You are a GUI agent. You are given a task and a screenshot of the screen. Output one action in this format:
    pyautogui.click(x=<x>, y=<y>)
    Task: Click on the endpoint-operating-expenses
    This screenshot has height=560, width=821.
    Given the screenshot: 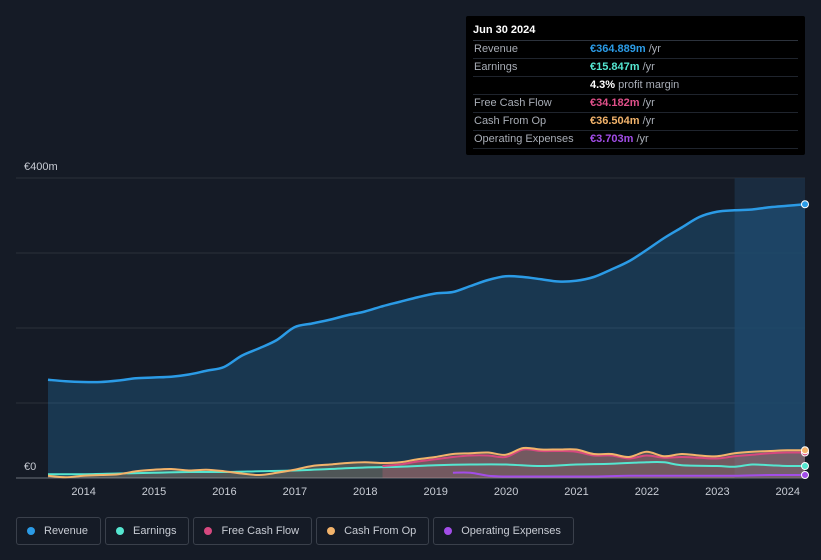 What is the action you would take?
    pyautogui.click(x=805, y=475)
    